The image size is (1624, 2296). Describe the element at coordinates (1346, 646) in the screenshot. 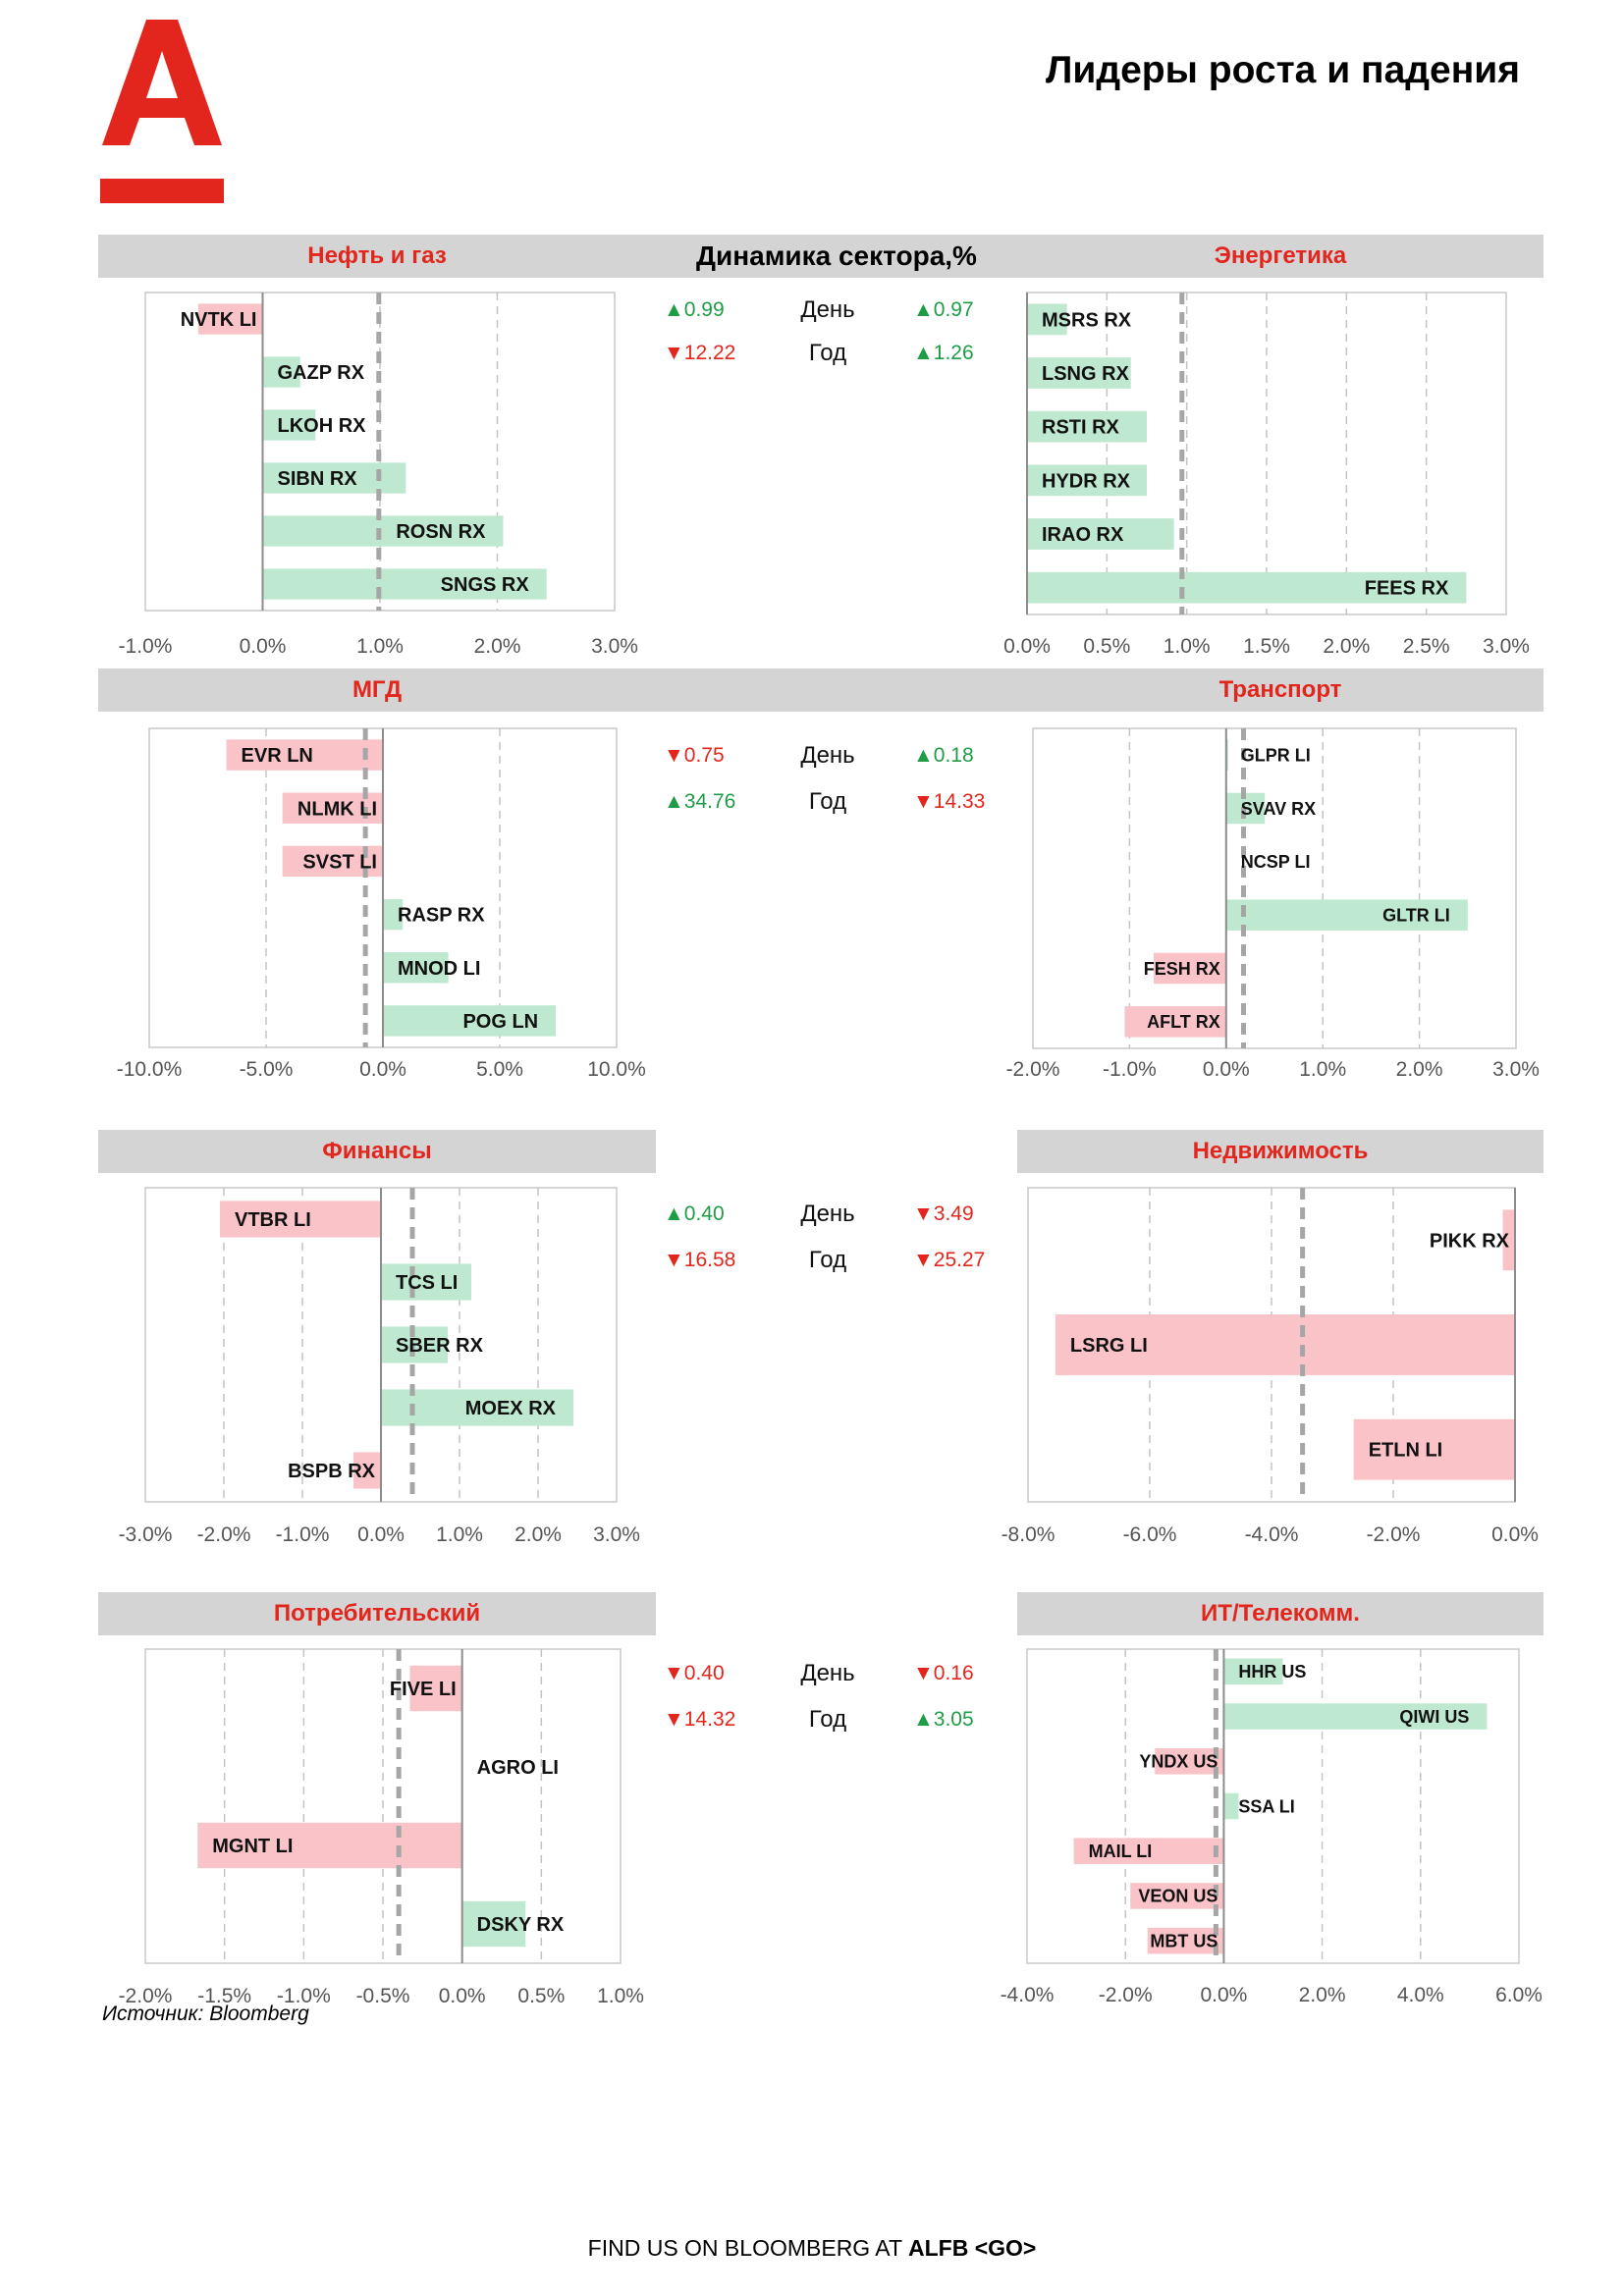

I see `tick-label: 2.0%` at that location.